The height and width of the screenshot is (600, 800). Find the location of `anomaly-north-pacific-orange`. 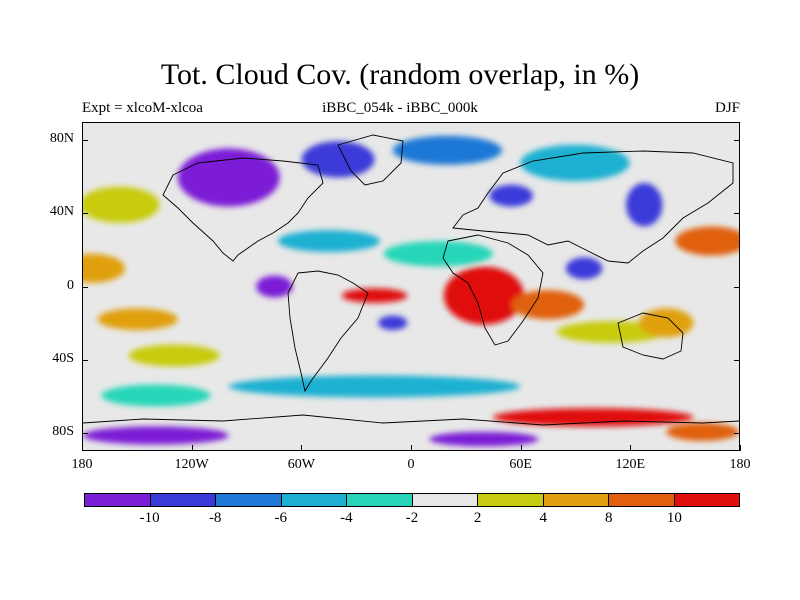

anomaly-north-pacific-orange is located at coordinates (707, 241).